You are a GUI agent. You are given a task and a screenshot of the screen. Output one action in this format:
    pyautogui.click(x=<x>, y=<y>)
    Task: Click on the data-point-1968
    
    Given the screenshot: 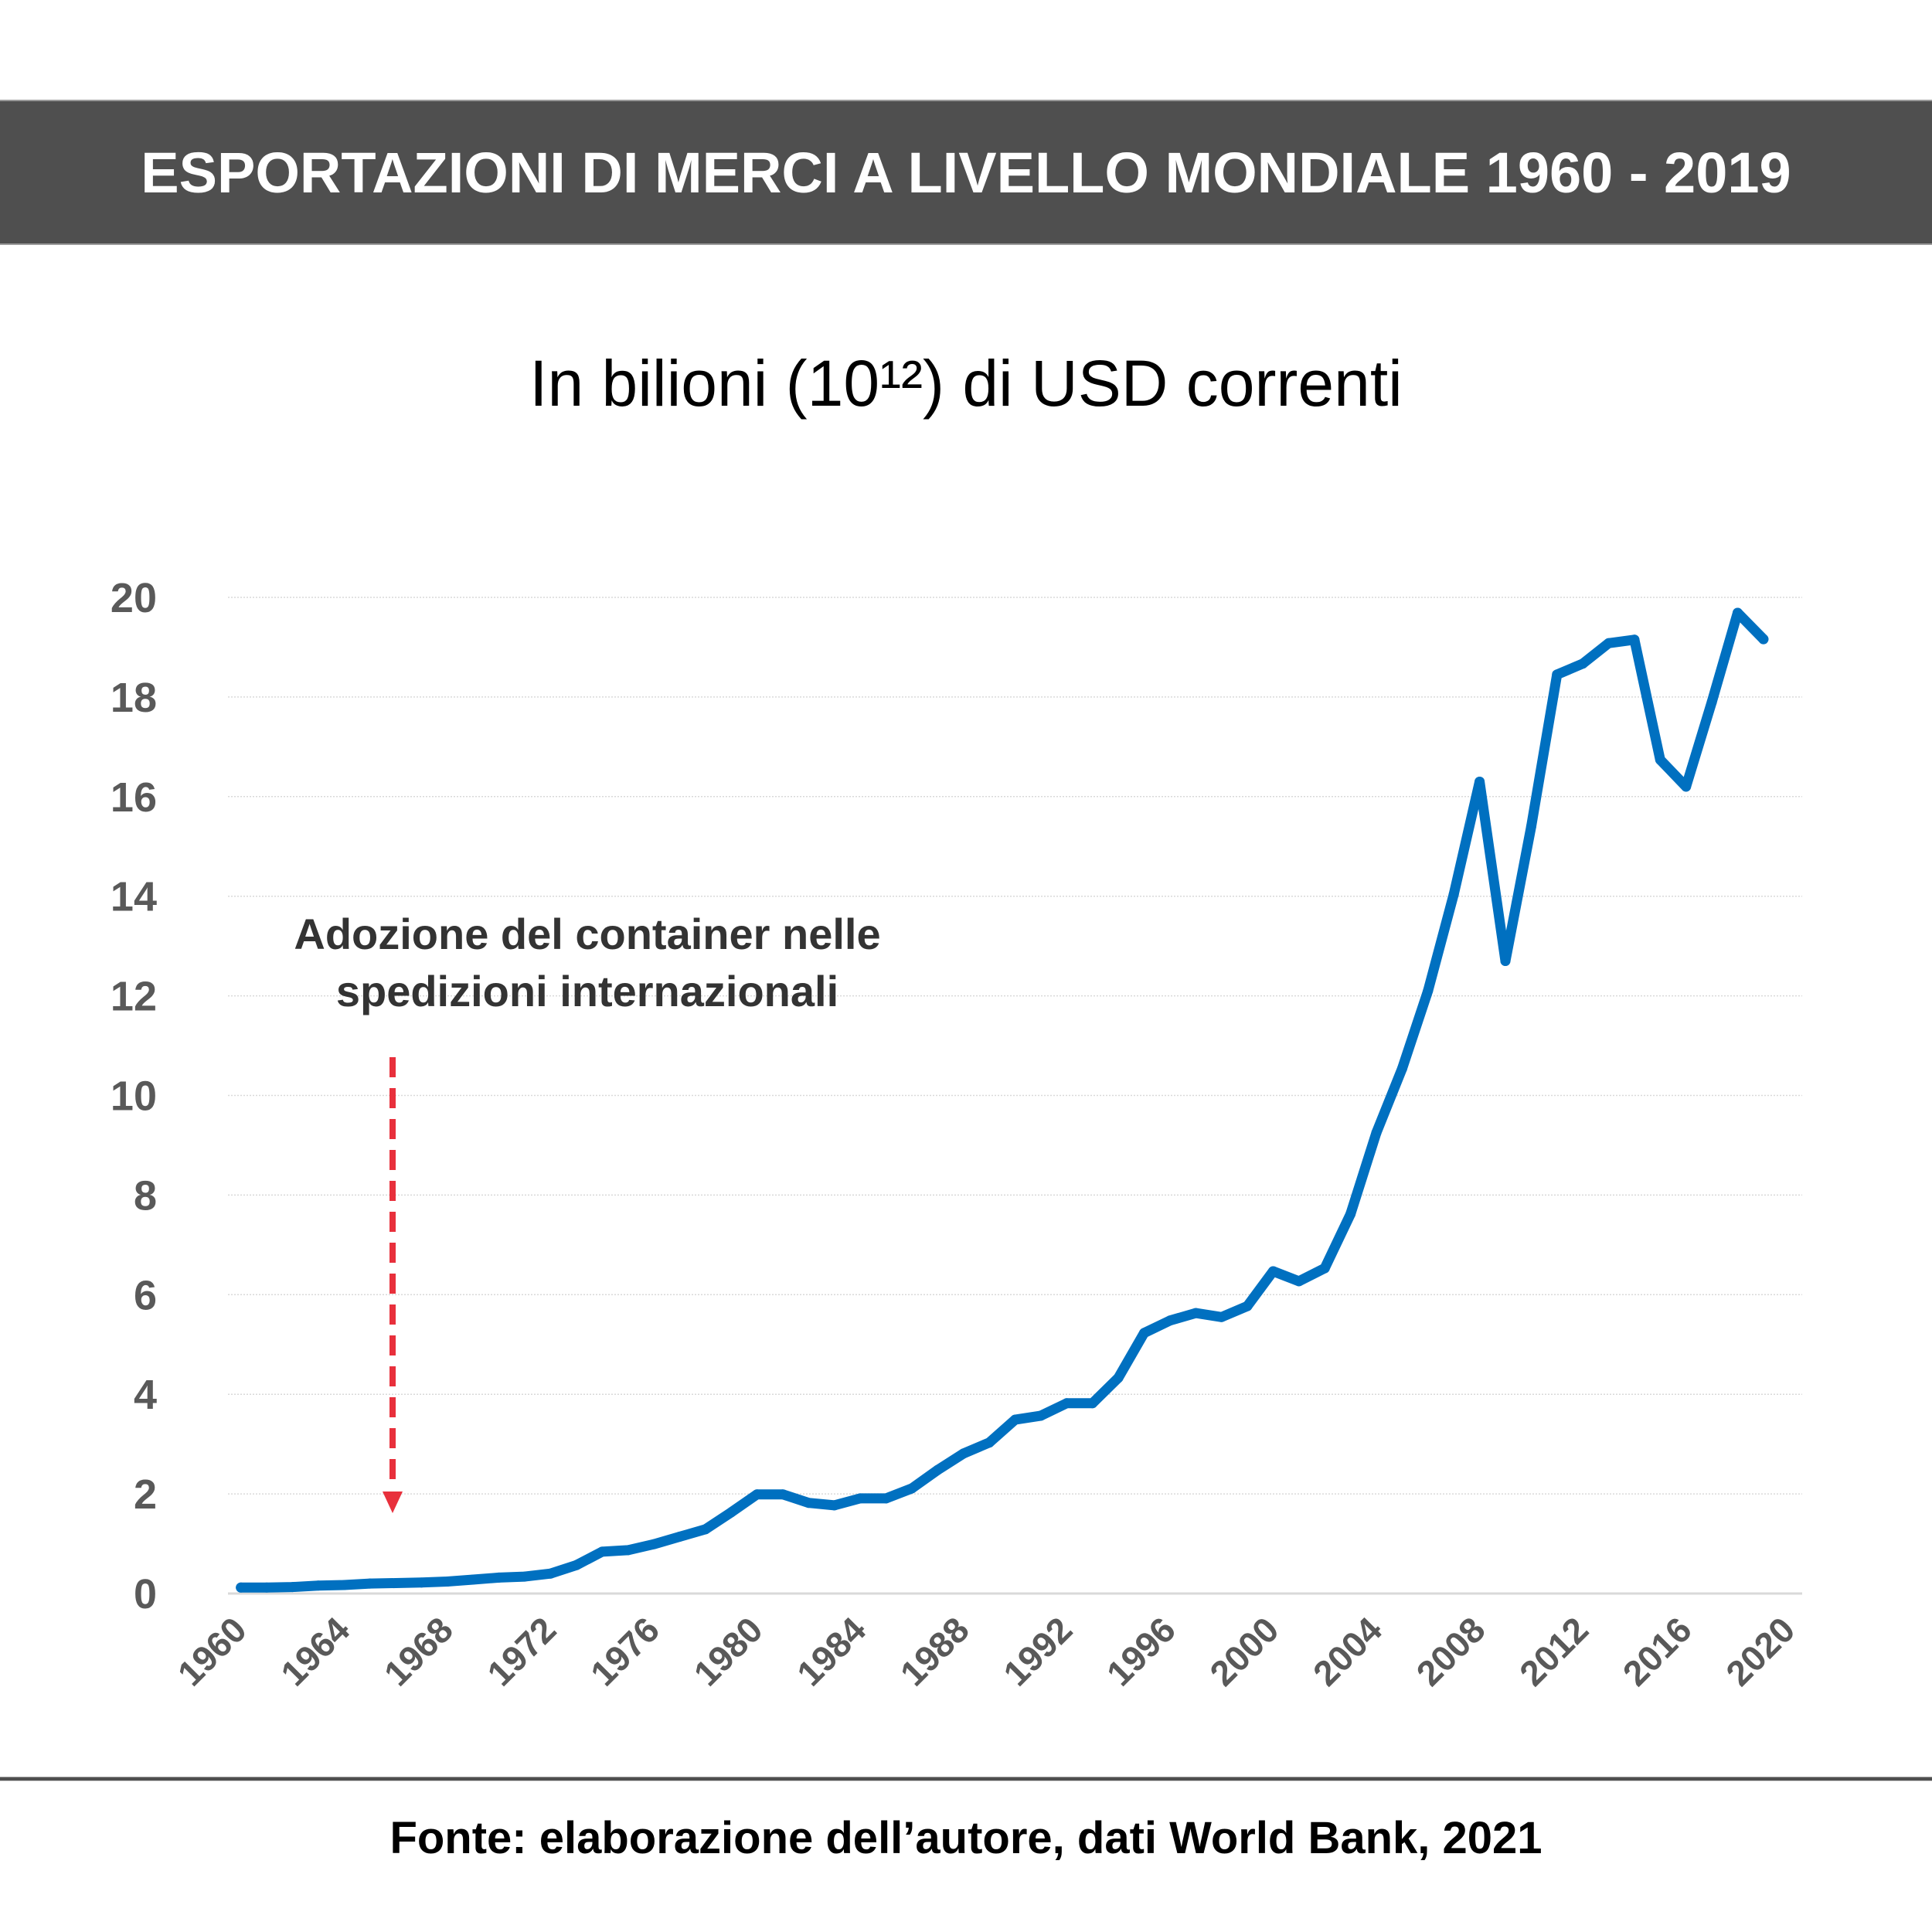 What is the action you would take?
    pyautogui.click(x=447, y=1582)
    